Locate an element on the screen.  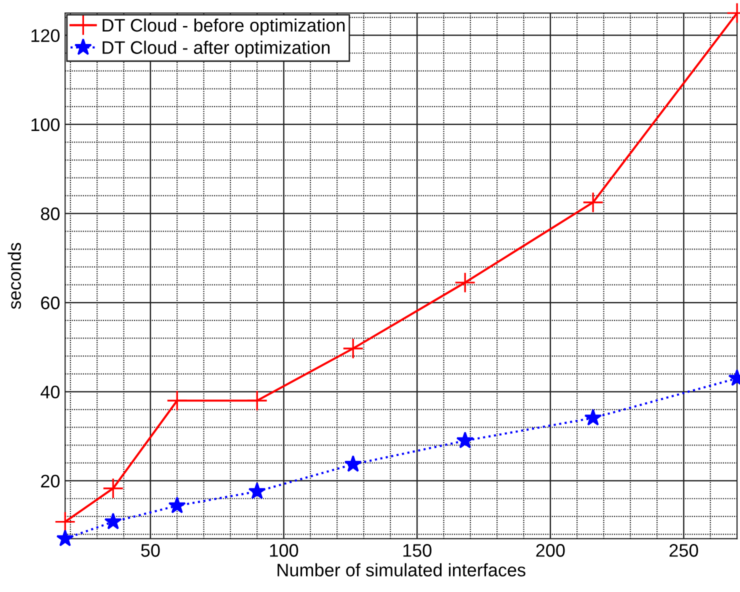
legend-label: DT Cloud - before optimization is located at coordinates (223, 27).